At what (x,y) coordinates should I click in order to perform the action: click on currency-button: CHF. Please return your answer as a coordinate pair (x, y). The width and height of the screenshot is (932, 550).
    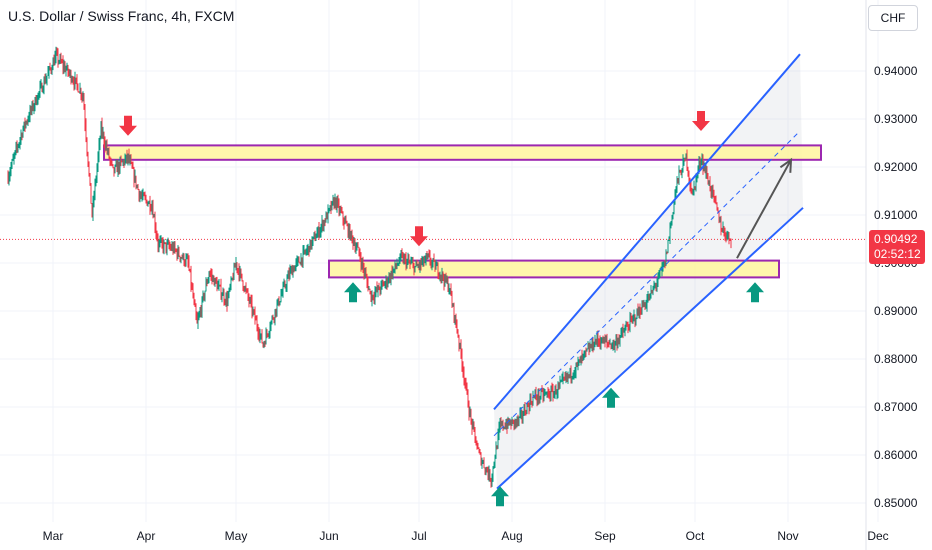
    Looking at the image, I should click on (893, 18).